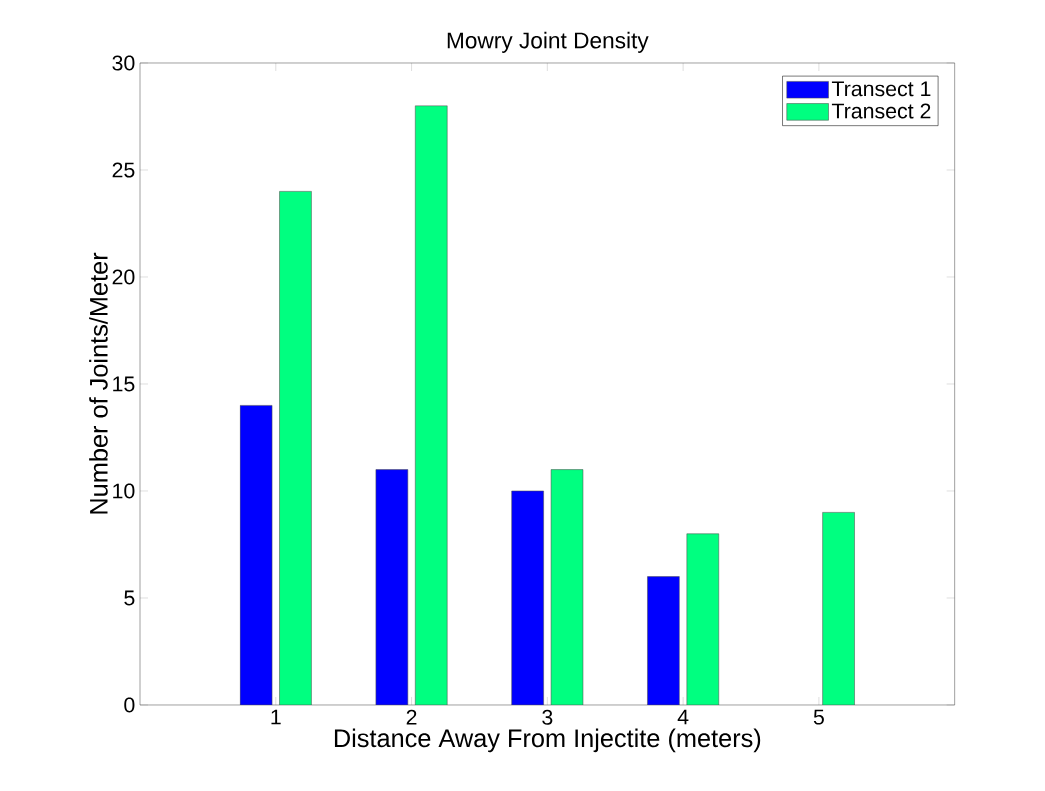 The height and width of the screenshot is (791, 1045). I want to click on y-tick-label: 10, so click(124, 491).